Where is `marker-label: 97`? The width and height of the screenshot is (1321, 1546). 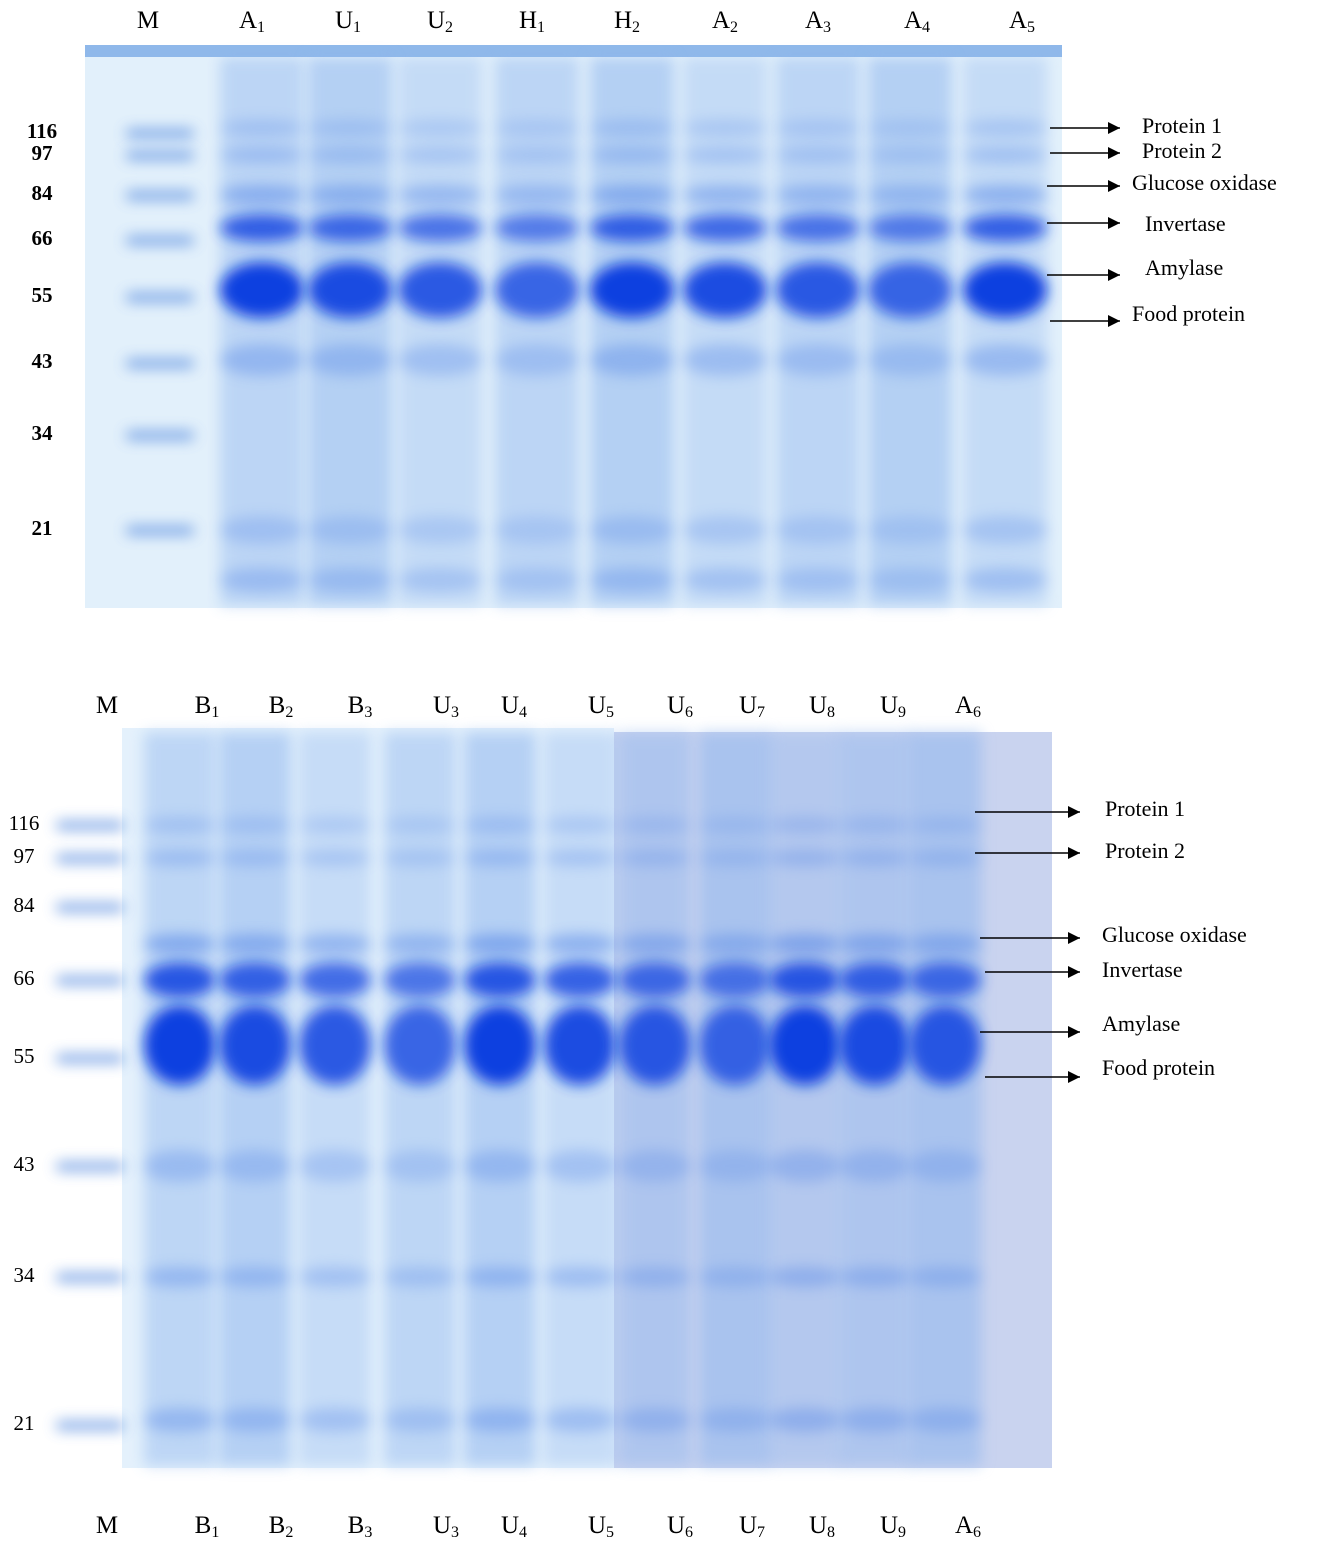 marker-label: 97 is located at coordinates (24, 856).